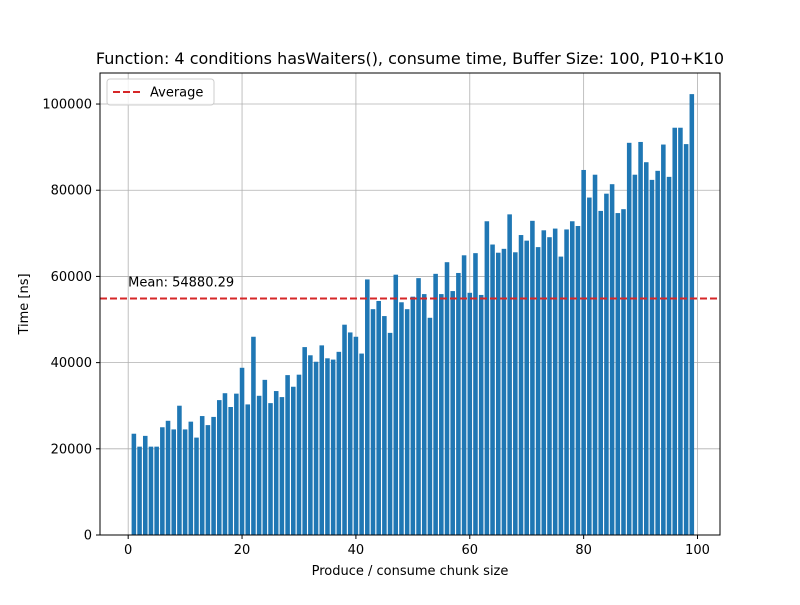 Image resolution: width=800 pixels, height=605 pixels. I want to click on mean-annotation: Mean: 54880.29, so click(181, 282).